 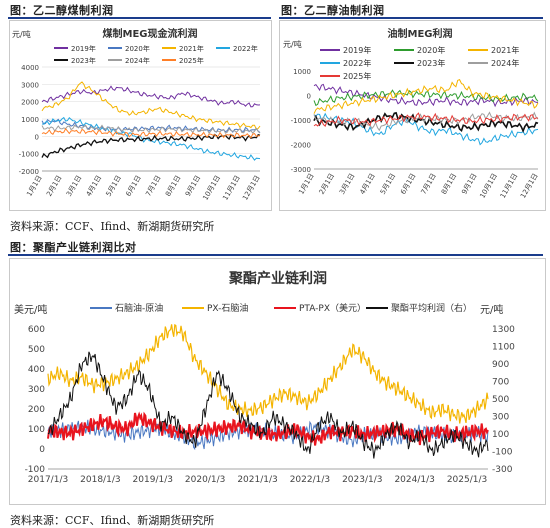 What do you see at coordinates (503, 348) in the screenshot?
I see `y-tick-label-right: 1100` at bounding box center [503, 348].